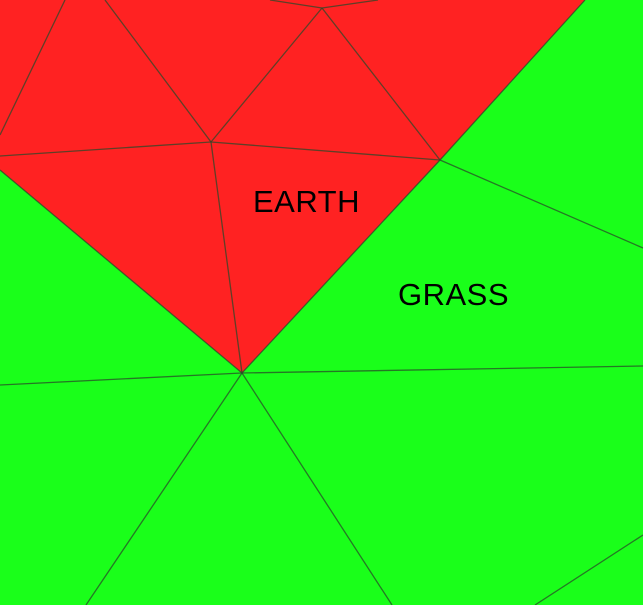 The width and height of the screenshot is (643, 605). I want to click on grass-label: GRASS, so click(454, 294).